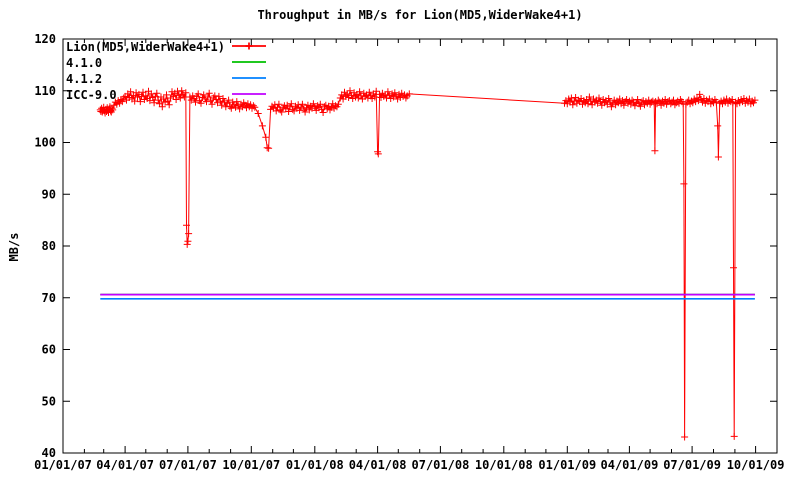 Image resolution: width=800 pixels, height=480 pixels. I want to click on y-tick-label: 50, so click(49, 401).